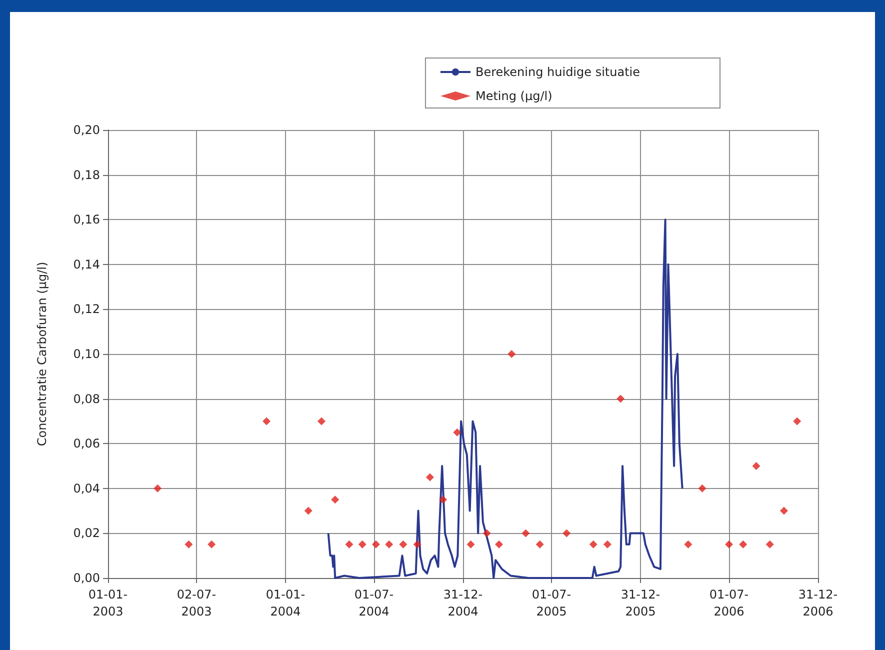  I want to click on legend-label: Meting (µg/l), so click(513, 96).